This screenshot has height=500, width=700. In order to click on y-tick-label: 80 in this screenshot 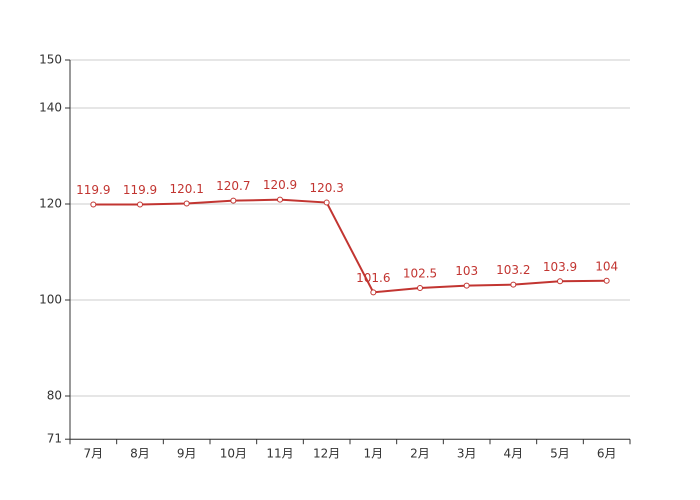, I will do `click(54, 396)`.